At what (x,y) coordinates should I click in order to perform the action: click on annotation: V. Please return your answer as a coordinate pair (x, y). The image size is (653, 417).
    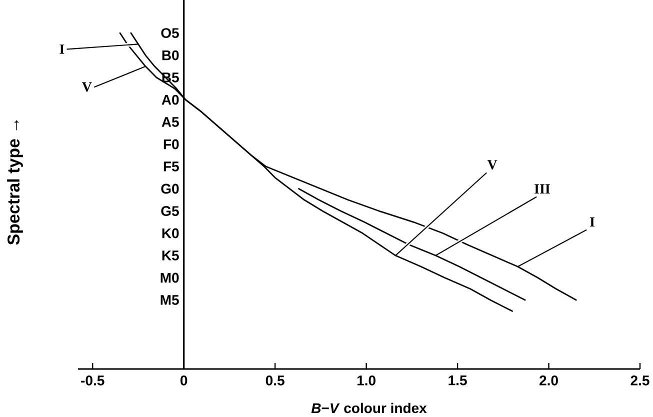
    Looking at the image, I should click on (492, 165).